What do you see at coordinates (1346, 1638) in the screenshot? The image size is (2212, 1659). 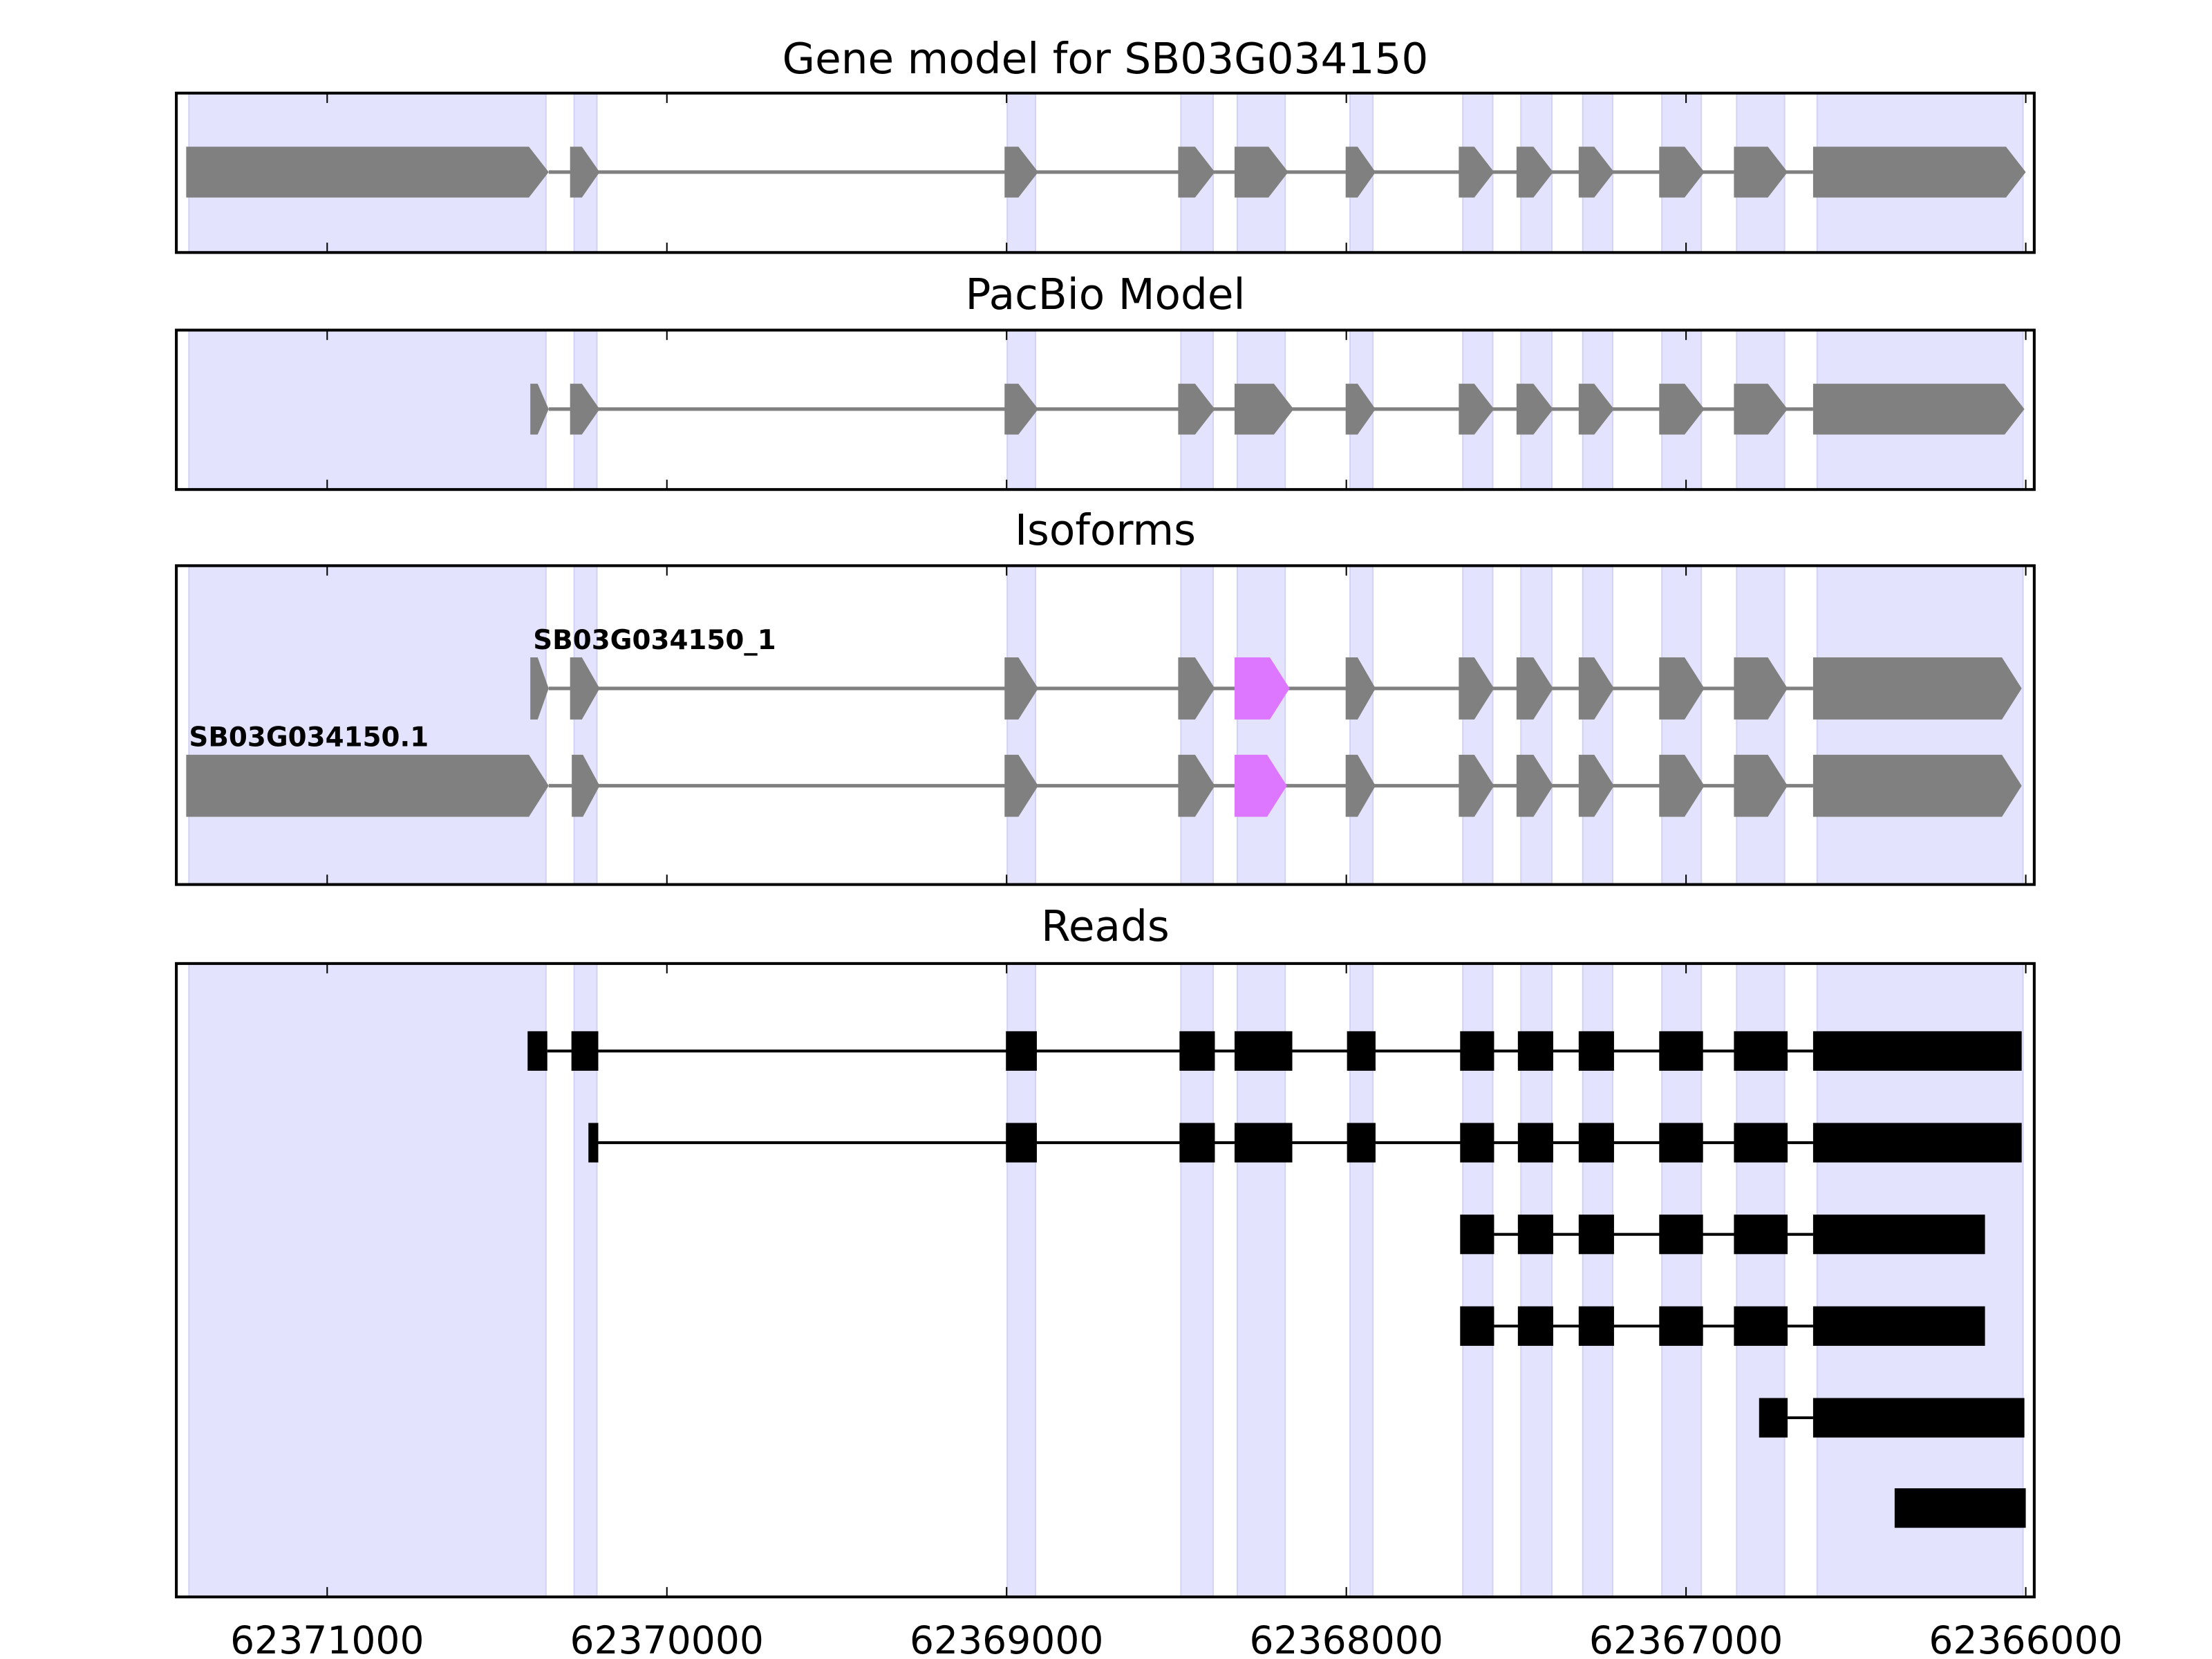 I see `x-tick-label: 62368000` at bounding box center [1346, 1638].